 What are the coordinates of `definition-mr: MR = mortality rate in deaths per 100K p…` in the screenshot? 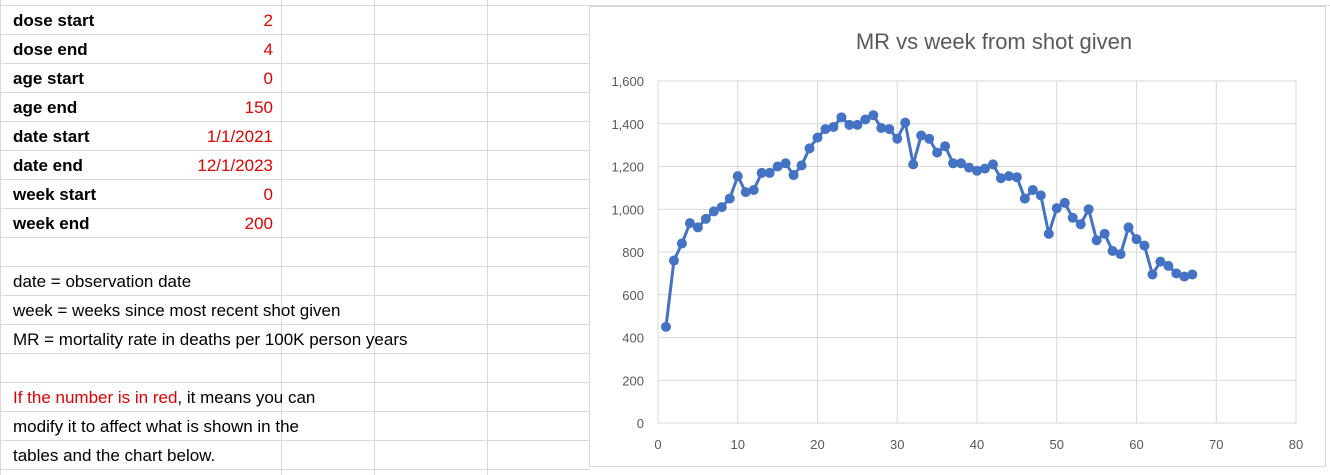 It's located at (210, 339).